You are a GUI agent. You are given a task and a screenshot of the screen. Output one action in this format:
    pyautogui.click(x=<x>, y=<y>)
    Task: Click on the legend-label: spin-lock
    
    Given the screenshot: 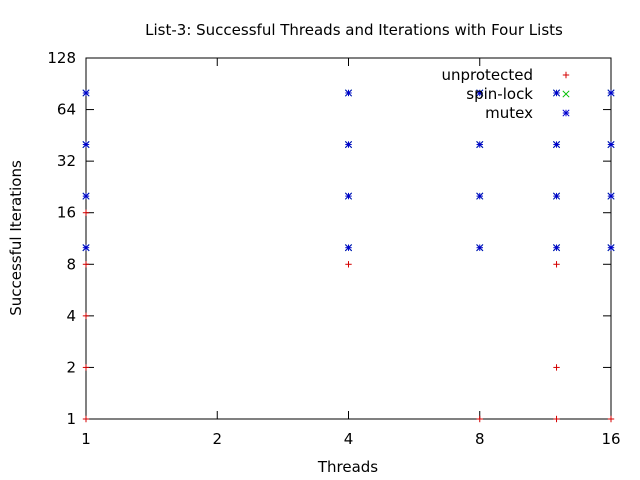 What is the action you would take?
    pyautogui.click(x=499, y=94)
    